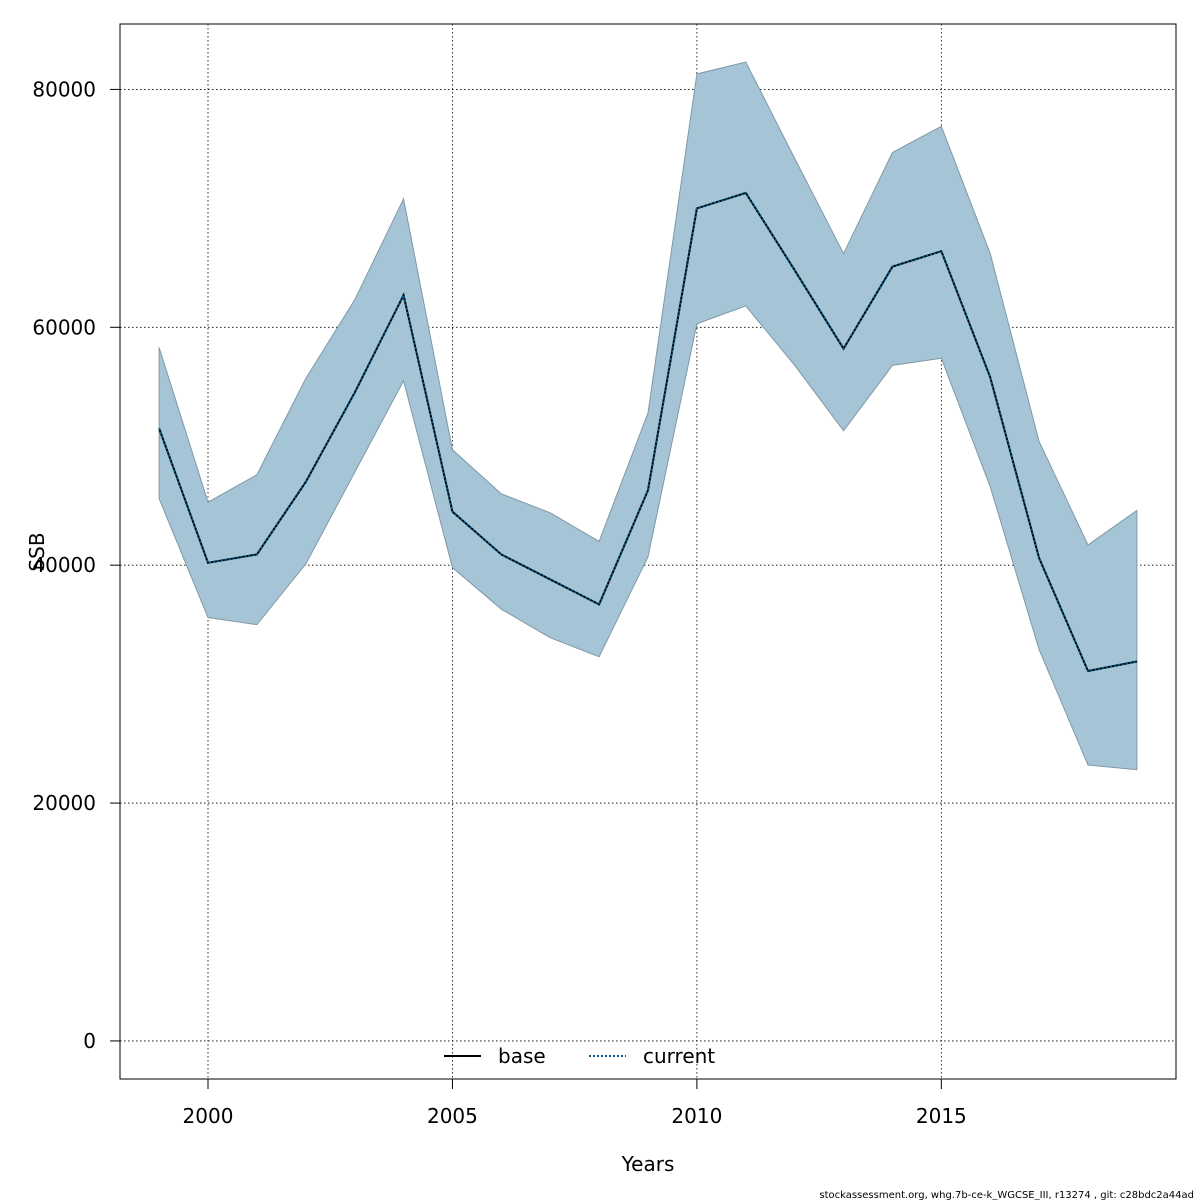  Describe the element at coordinates (208, 1116) in the screenshot. I see `x-tick-label: 2000` at that location.